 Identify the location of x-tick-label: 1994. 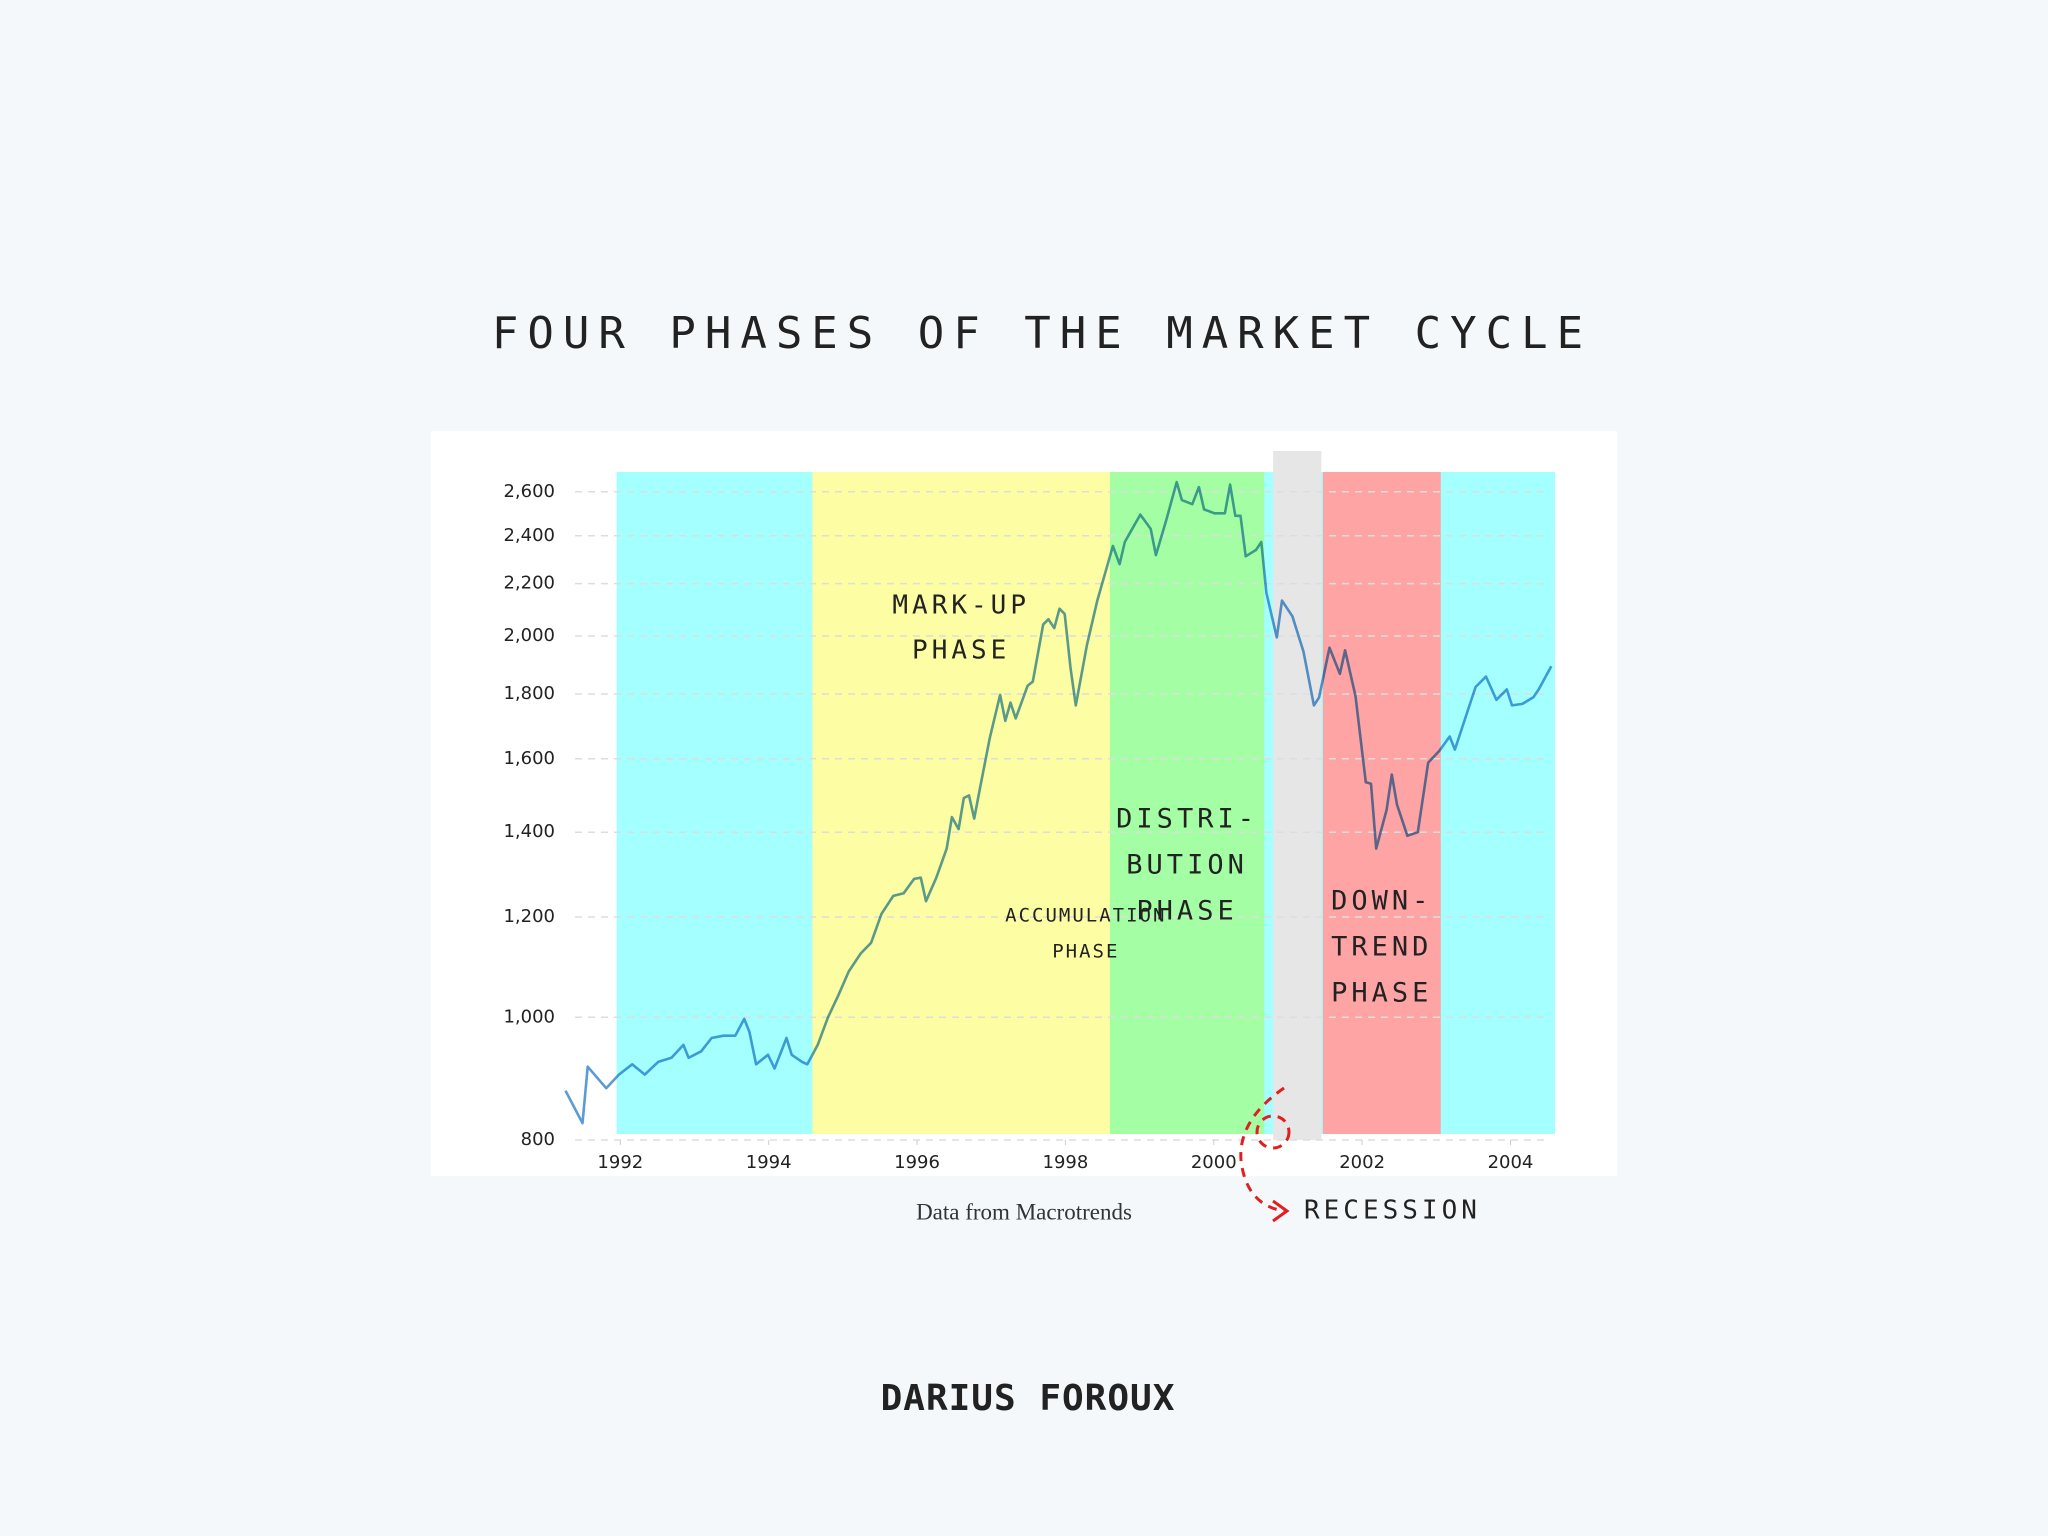
(769, 1162).